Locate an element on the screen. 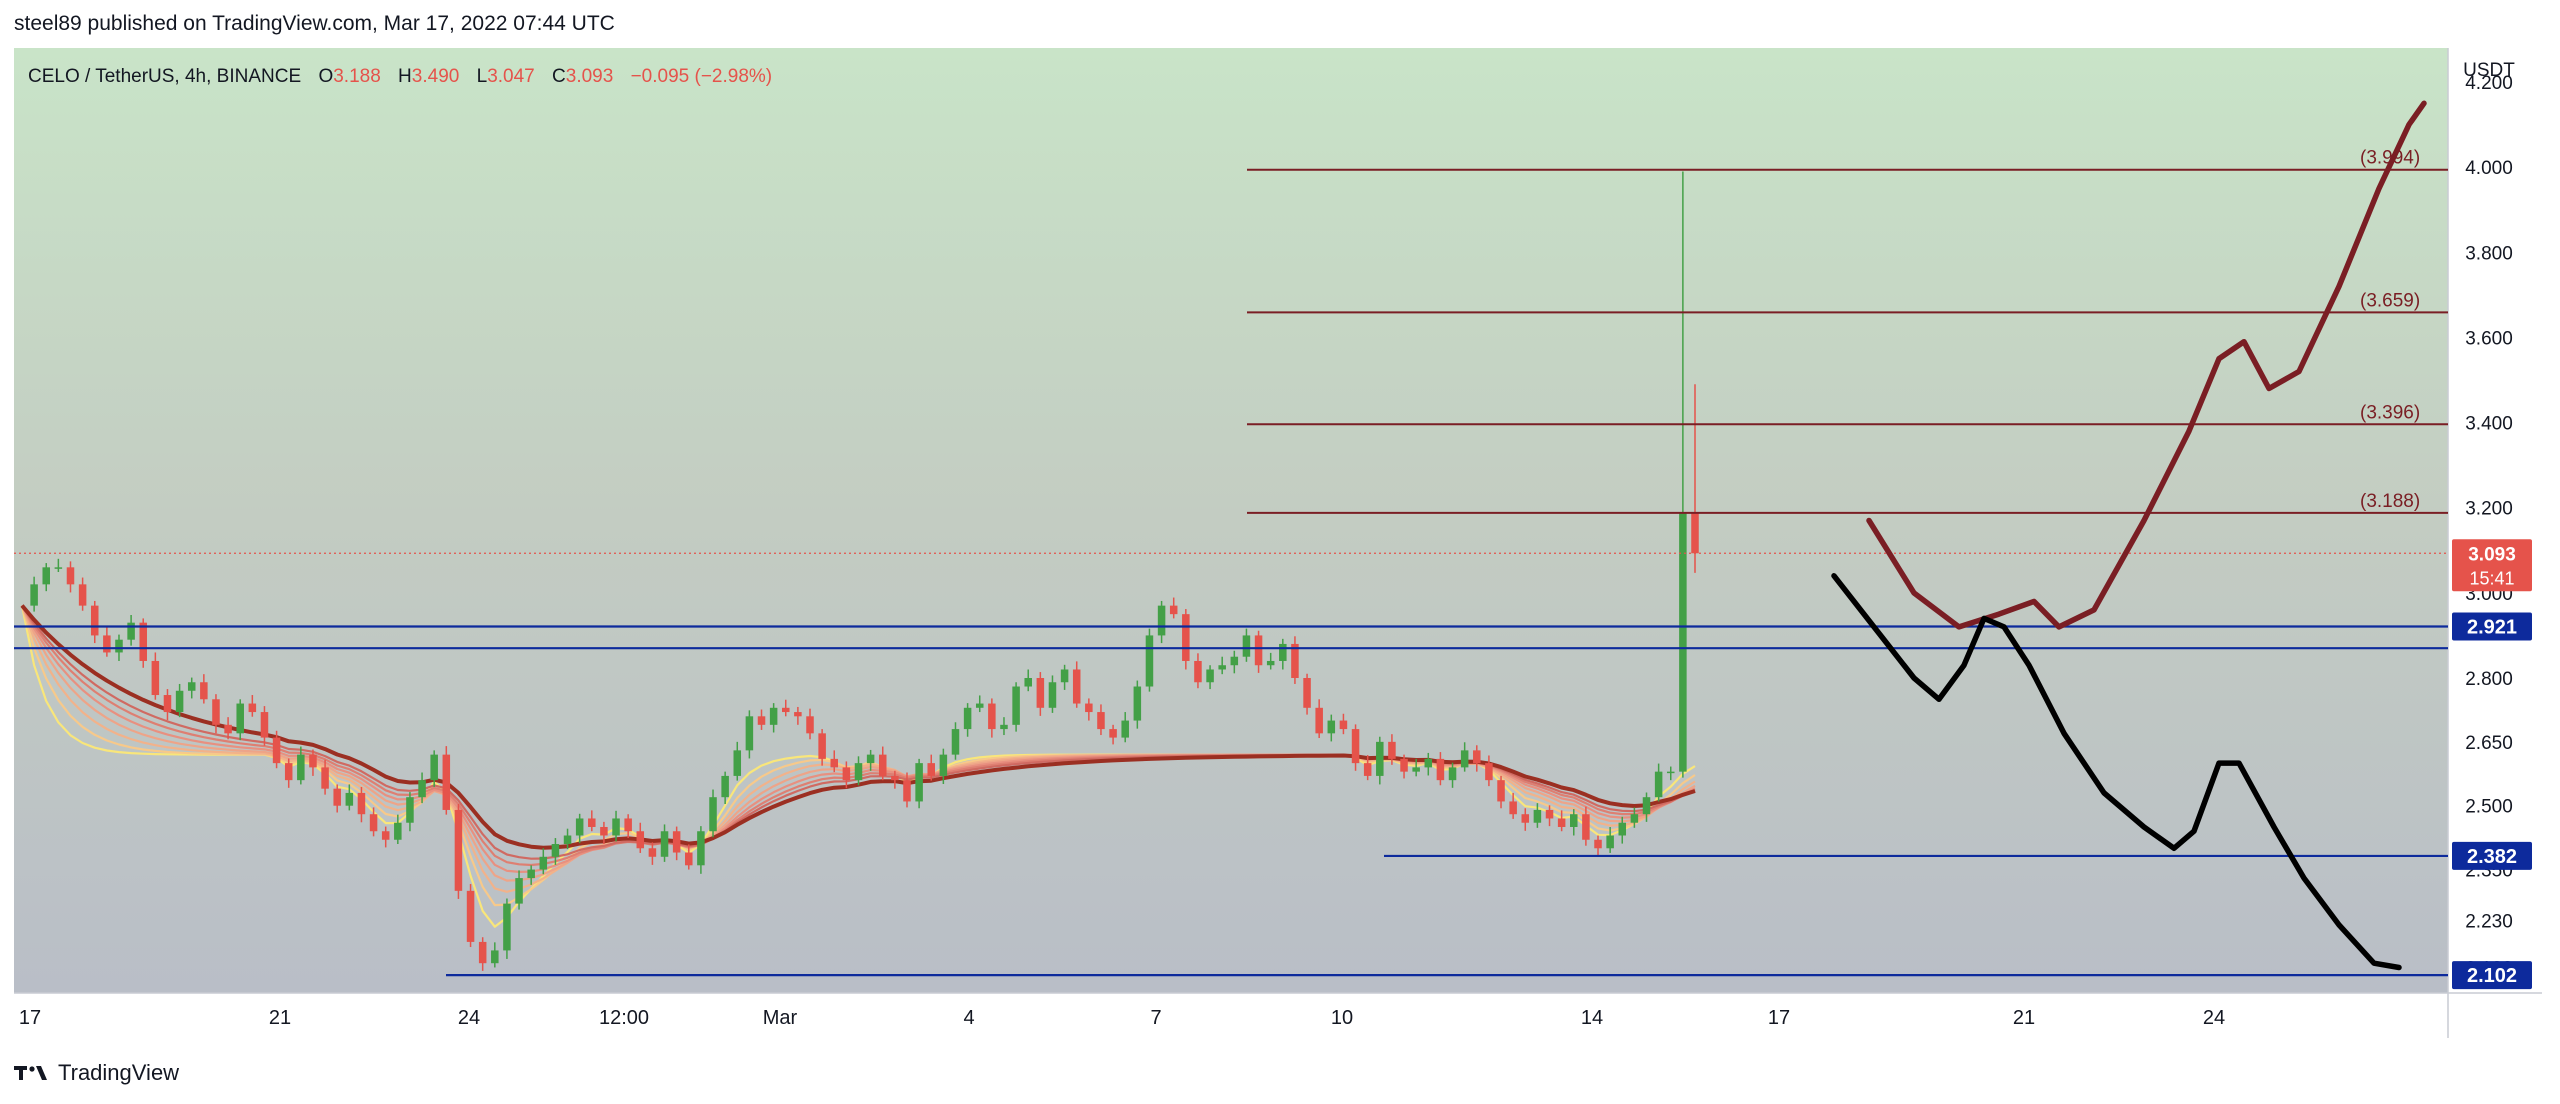  x-tick-label: 12:00 is located at coordinates (624, 1018).